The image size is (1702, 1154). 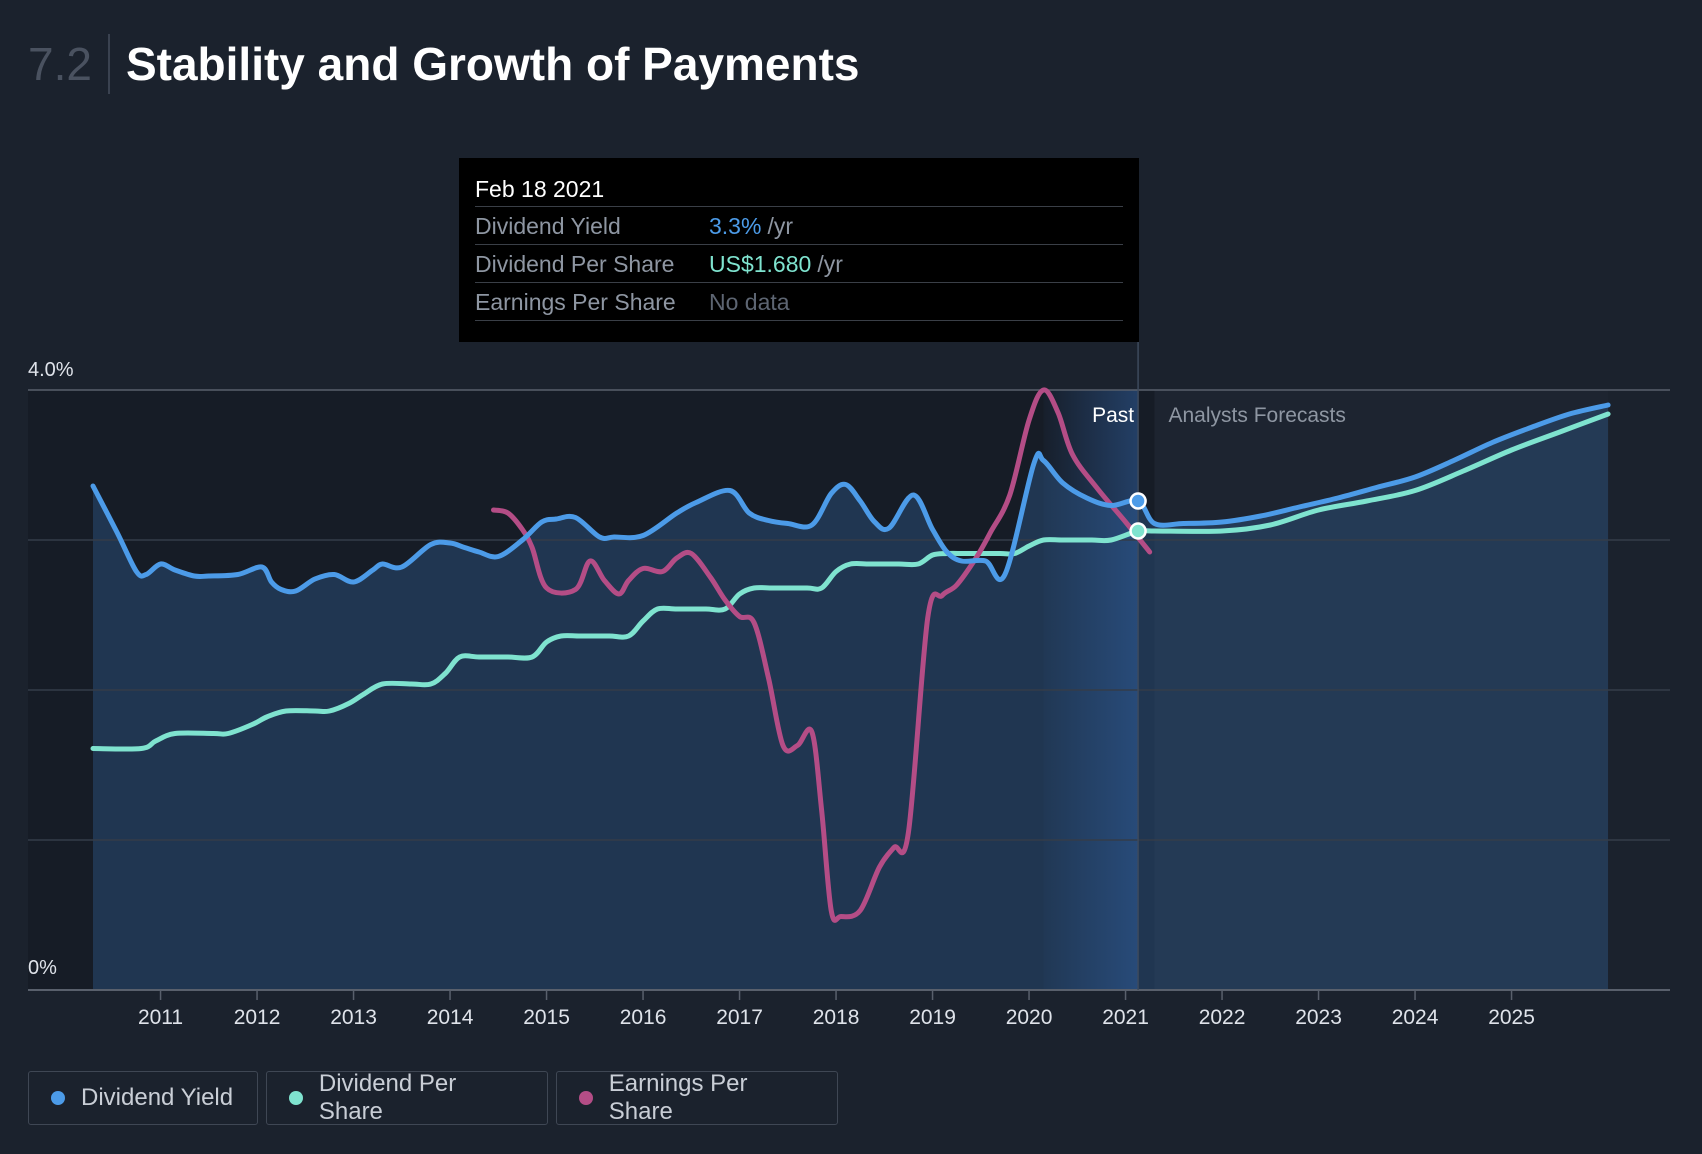 I want to click on x-tick-label: 2015, so click(x=546, y=1017).